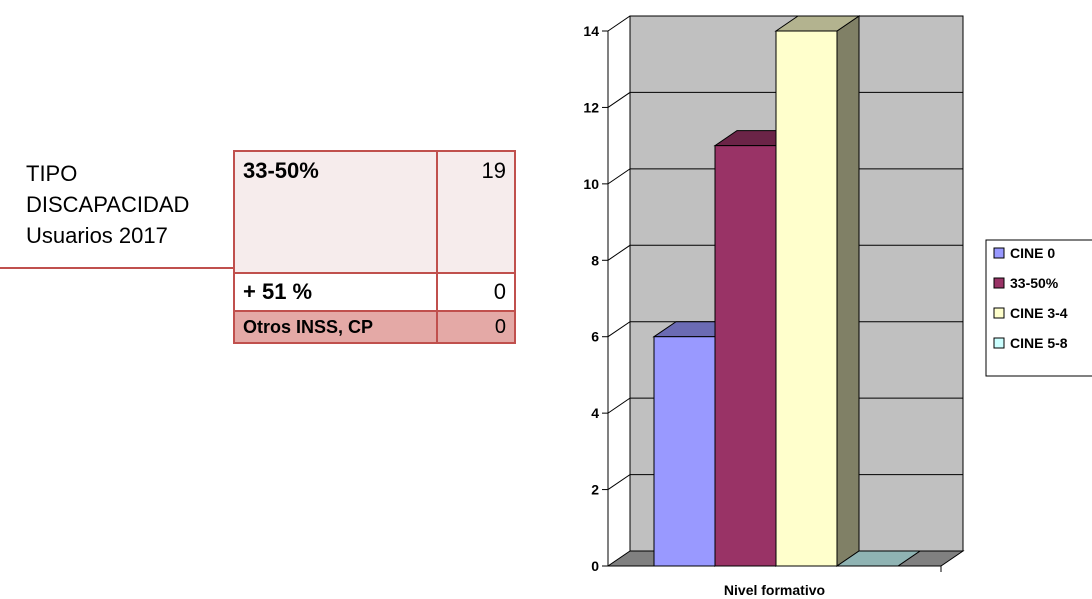 This screenshot has width=1092, height=599. I want to click on label-line-2: DISCAPACIDAD, so click(108, 204).